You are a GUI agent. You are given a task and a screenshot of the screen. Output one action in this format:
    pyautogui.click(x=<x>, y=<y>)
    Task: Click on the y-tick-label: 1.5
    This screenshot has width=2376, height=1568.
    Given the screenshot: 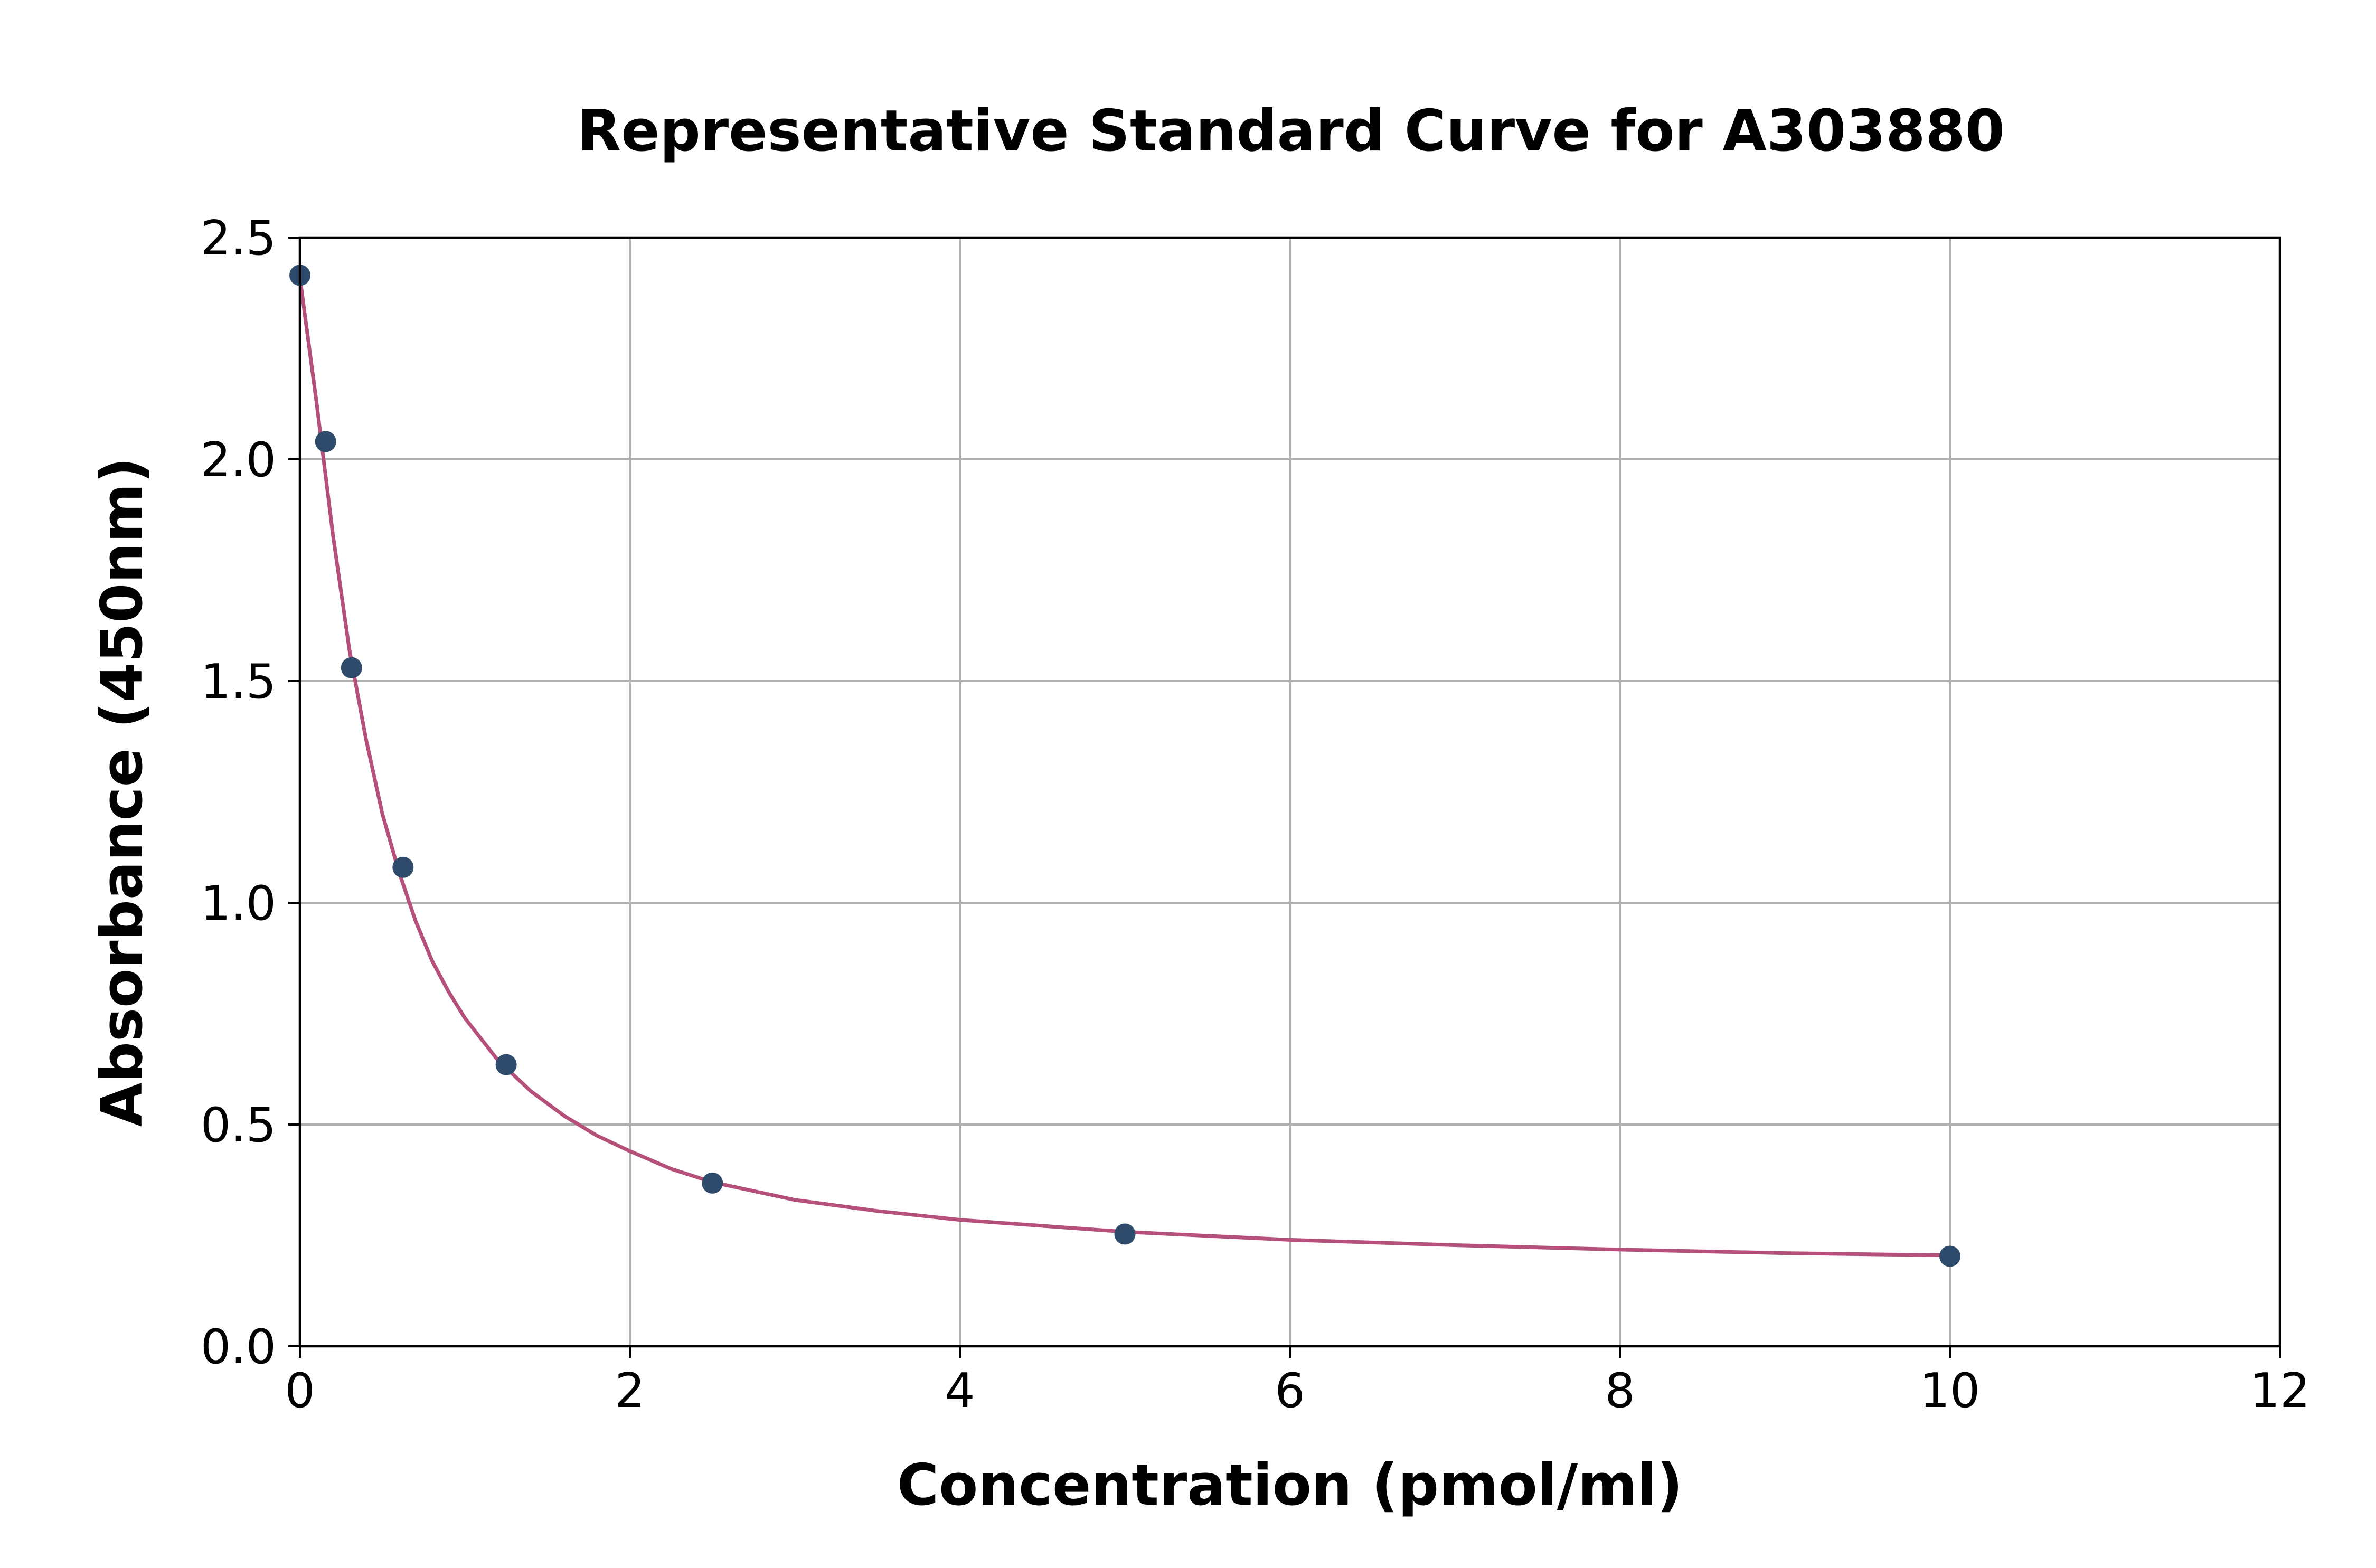 What is the action you would take?
    pyautogui.click(x=239, y=682)
    